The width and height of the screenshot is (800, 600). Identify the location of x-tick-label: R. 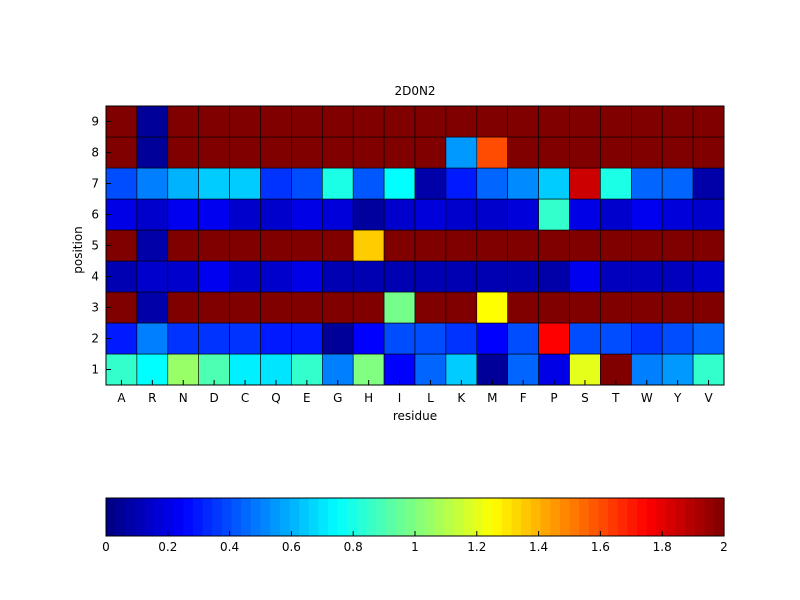
(152, 398).